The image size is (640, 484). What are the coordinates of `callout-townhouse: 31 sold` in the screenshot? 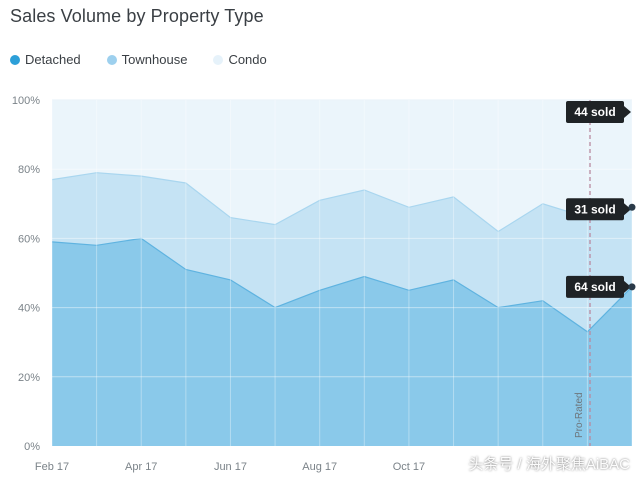 It's located at (598, 209).